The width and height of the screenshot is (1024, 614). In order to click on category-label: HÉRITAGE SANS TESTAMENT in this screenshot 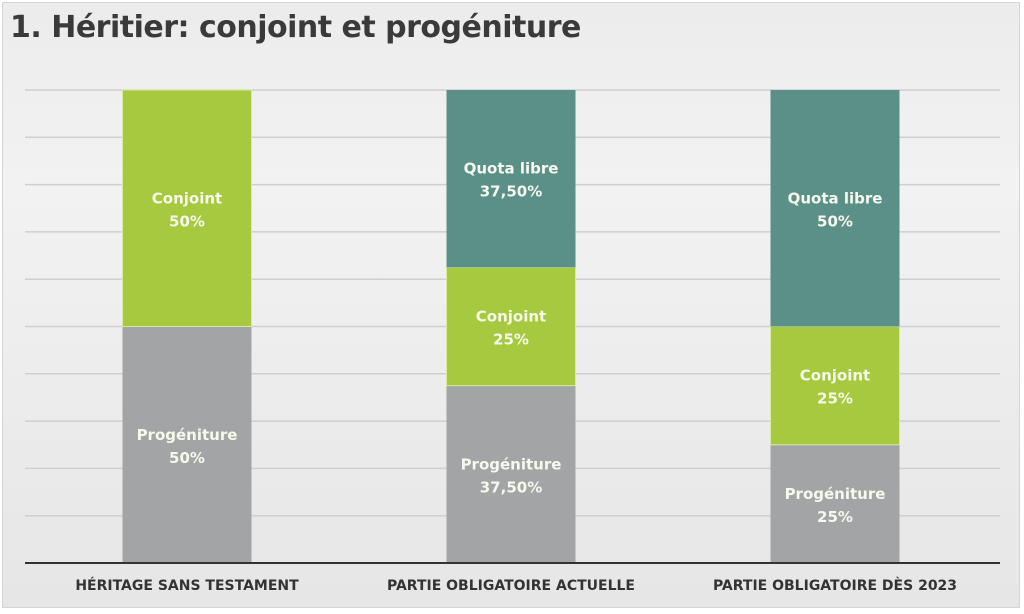, I will do `click(187, 585)`.